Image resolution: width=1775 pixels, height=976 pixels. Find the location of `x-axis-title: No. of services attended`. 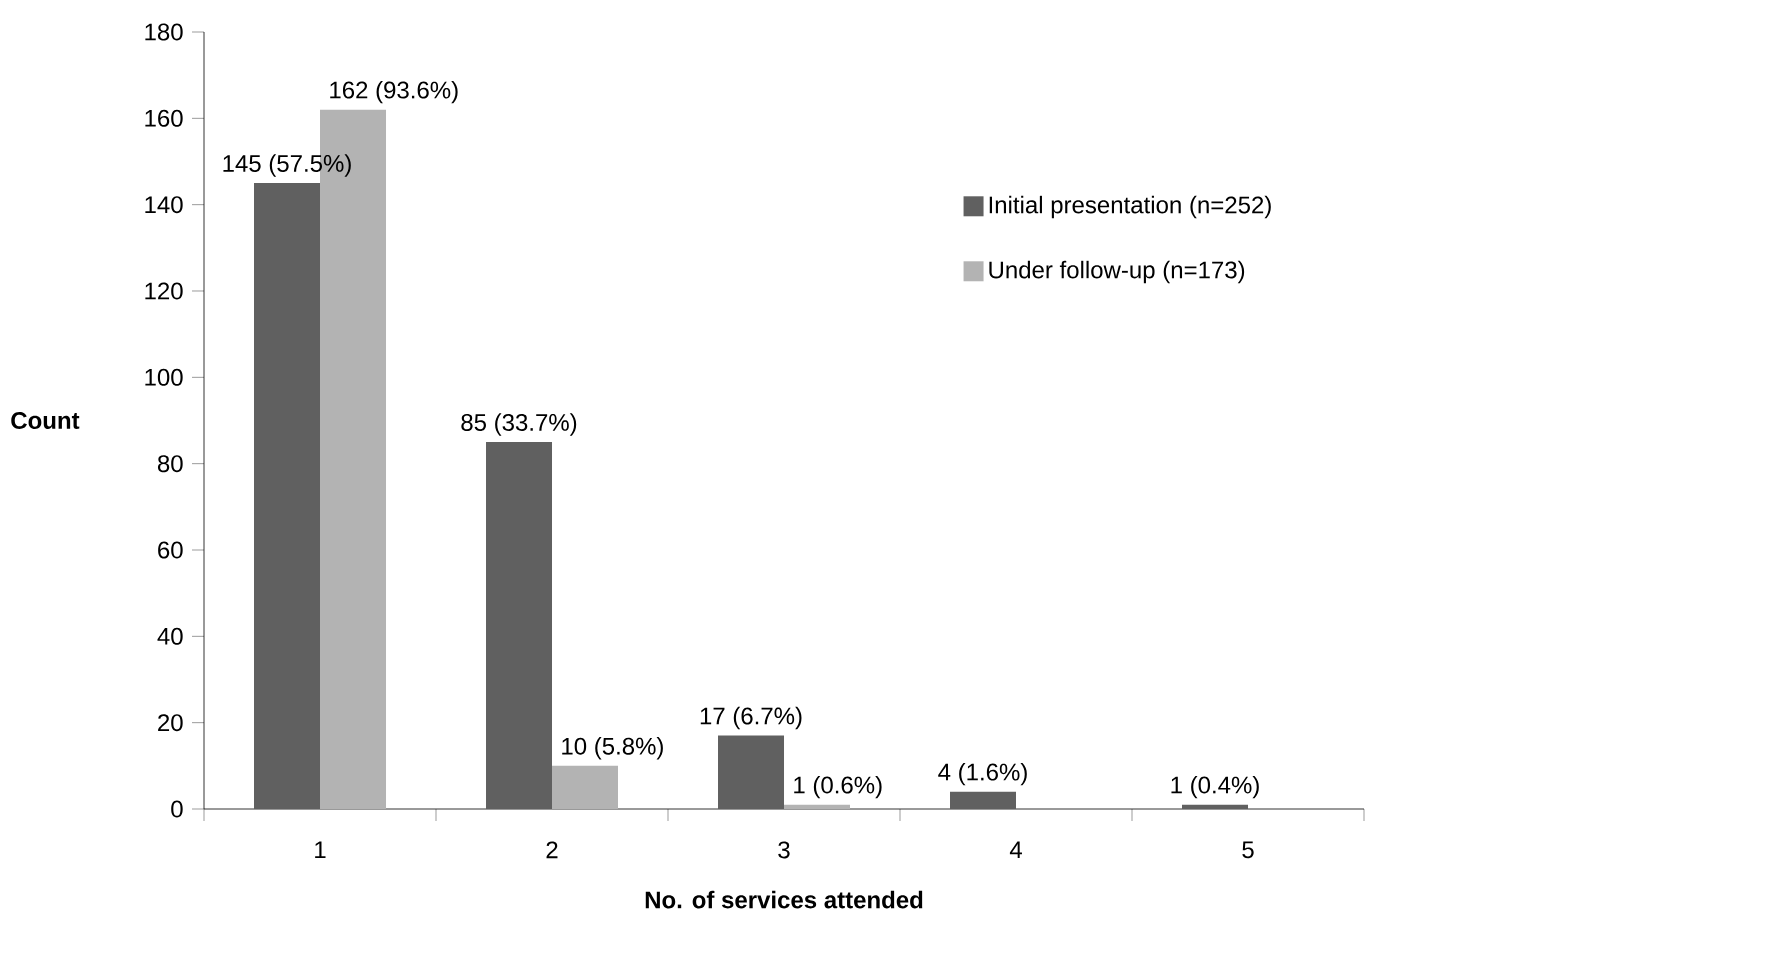

x-axis-title: No. of services attended is located at coordinates (784, 899).